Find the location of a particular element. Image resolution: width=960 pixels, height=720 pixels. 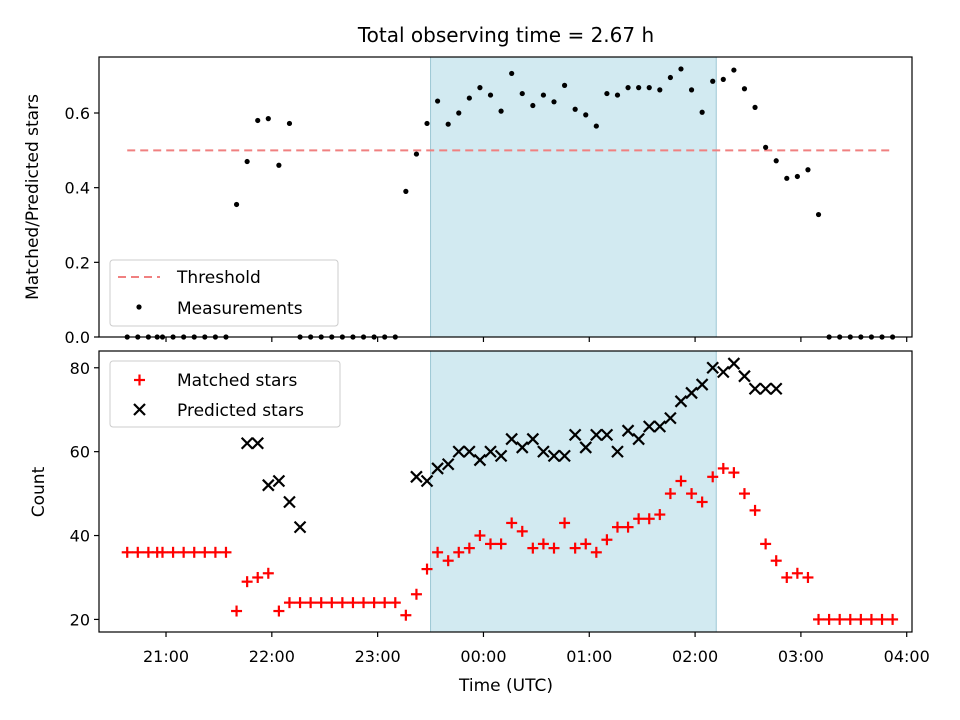

top-y-tick-label: 0.2 is located at coordinates (77, 262).